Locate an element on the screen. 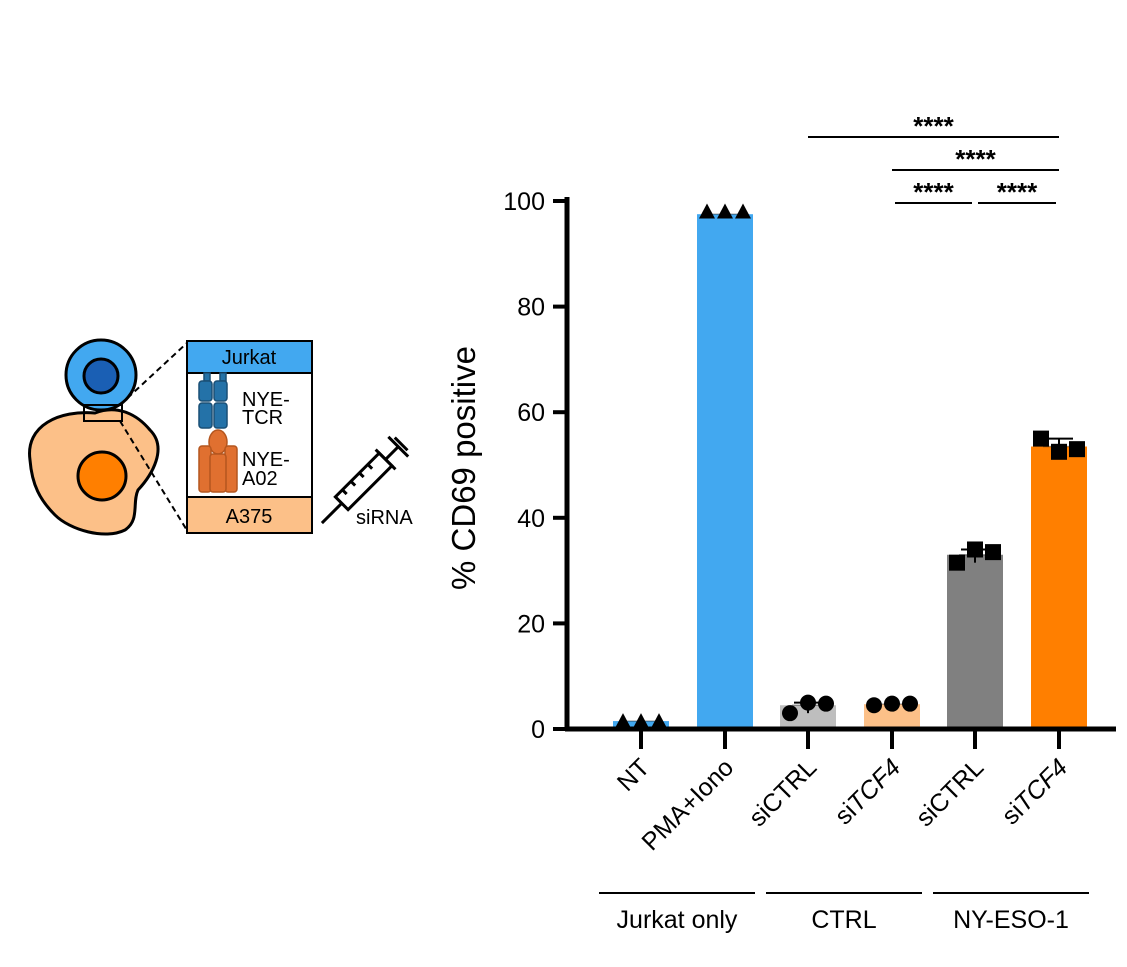  a375-band-label: A375 is located at coordinates (249, 517).